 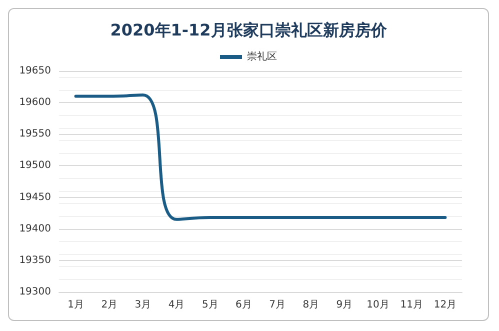 What do you see at coordinates (262, 56) in the screenshot?
I see `legend-label: 崇礼区` at bounding box center [262, 56].